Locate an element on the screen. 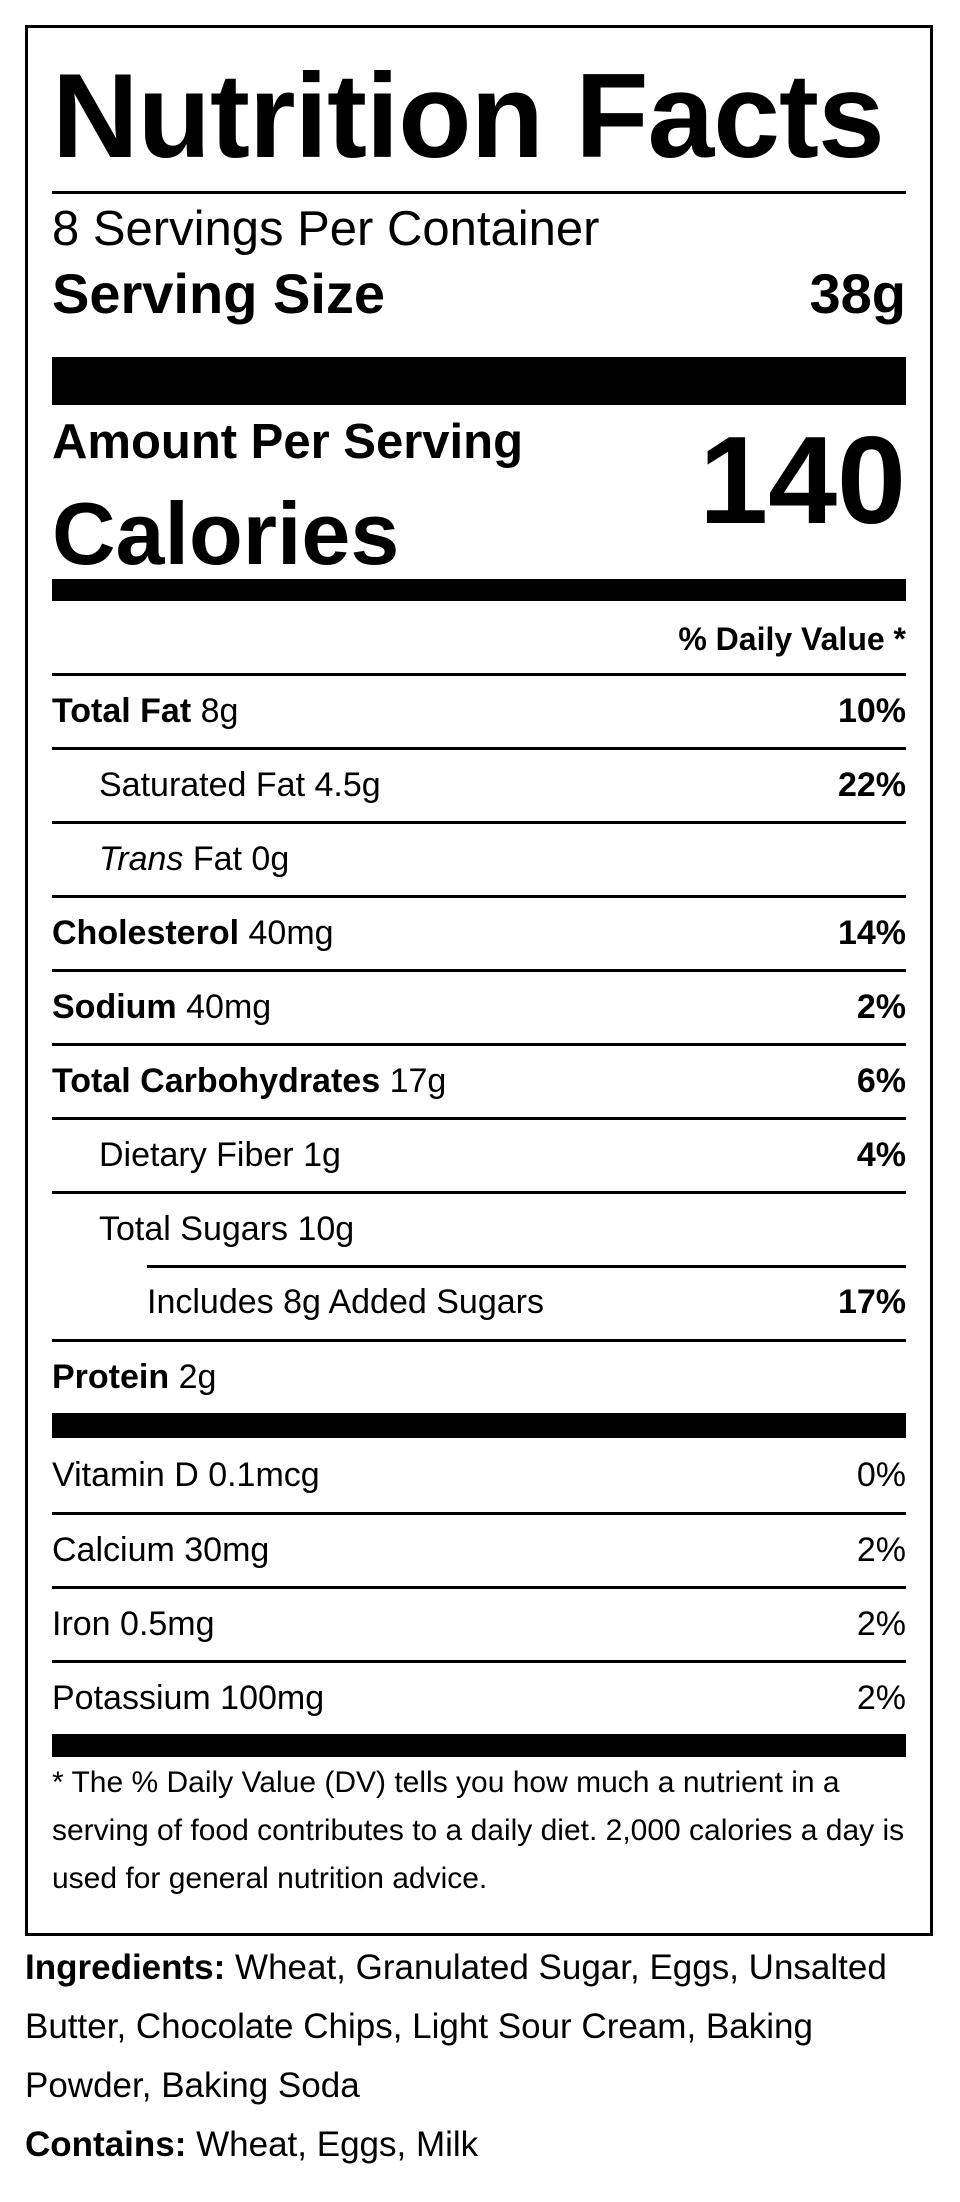  divider is located at coordinates (479, 192).